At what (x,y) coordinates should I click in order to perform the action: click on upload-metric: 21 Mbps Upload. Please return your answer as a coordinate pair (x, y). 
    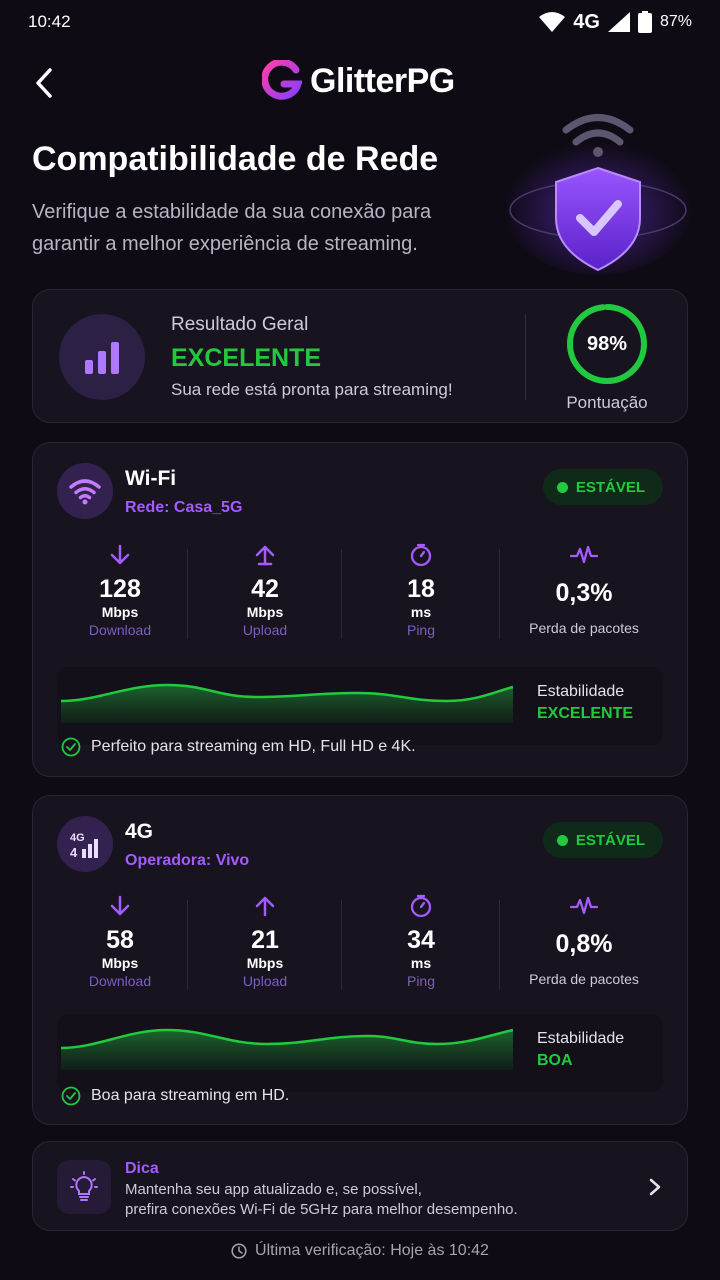
    Looking at the image, I should click on (265, 941).